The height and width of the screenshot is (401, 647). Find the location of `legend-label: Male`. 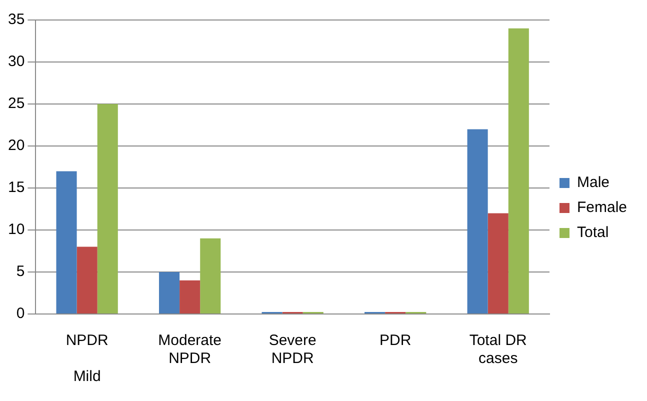

legend-label: Male is located at coordinates (593, 183).